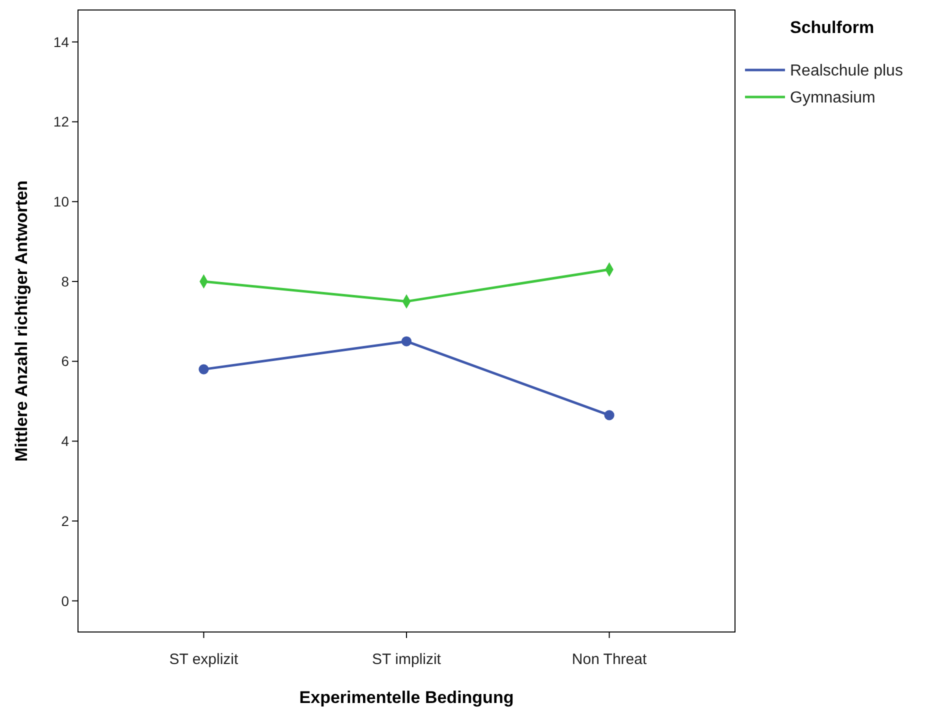 The image size is (938, 711). Describe the element at coordinates (21, 321) in the screenshot. I see `y-axis-title: Mittlere Anzahl richtiger Antworten` at that location.